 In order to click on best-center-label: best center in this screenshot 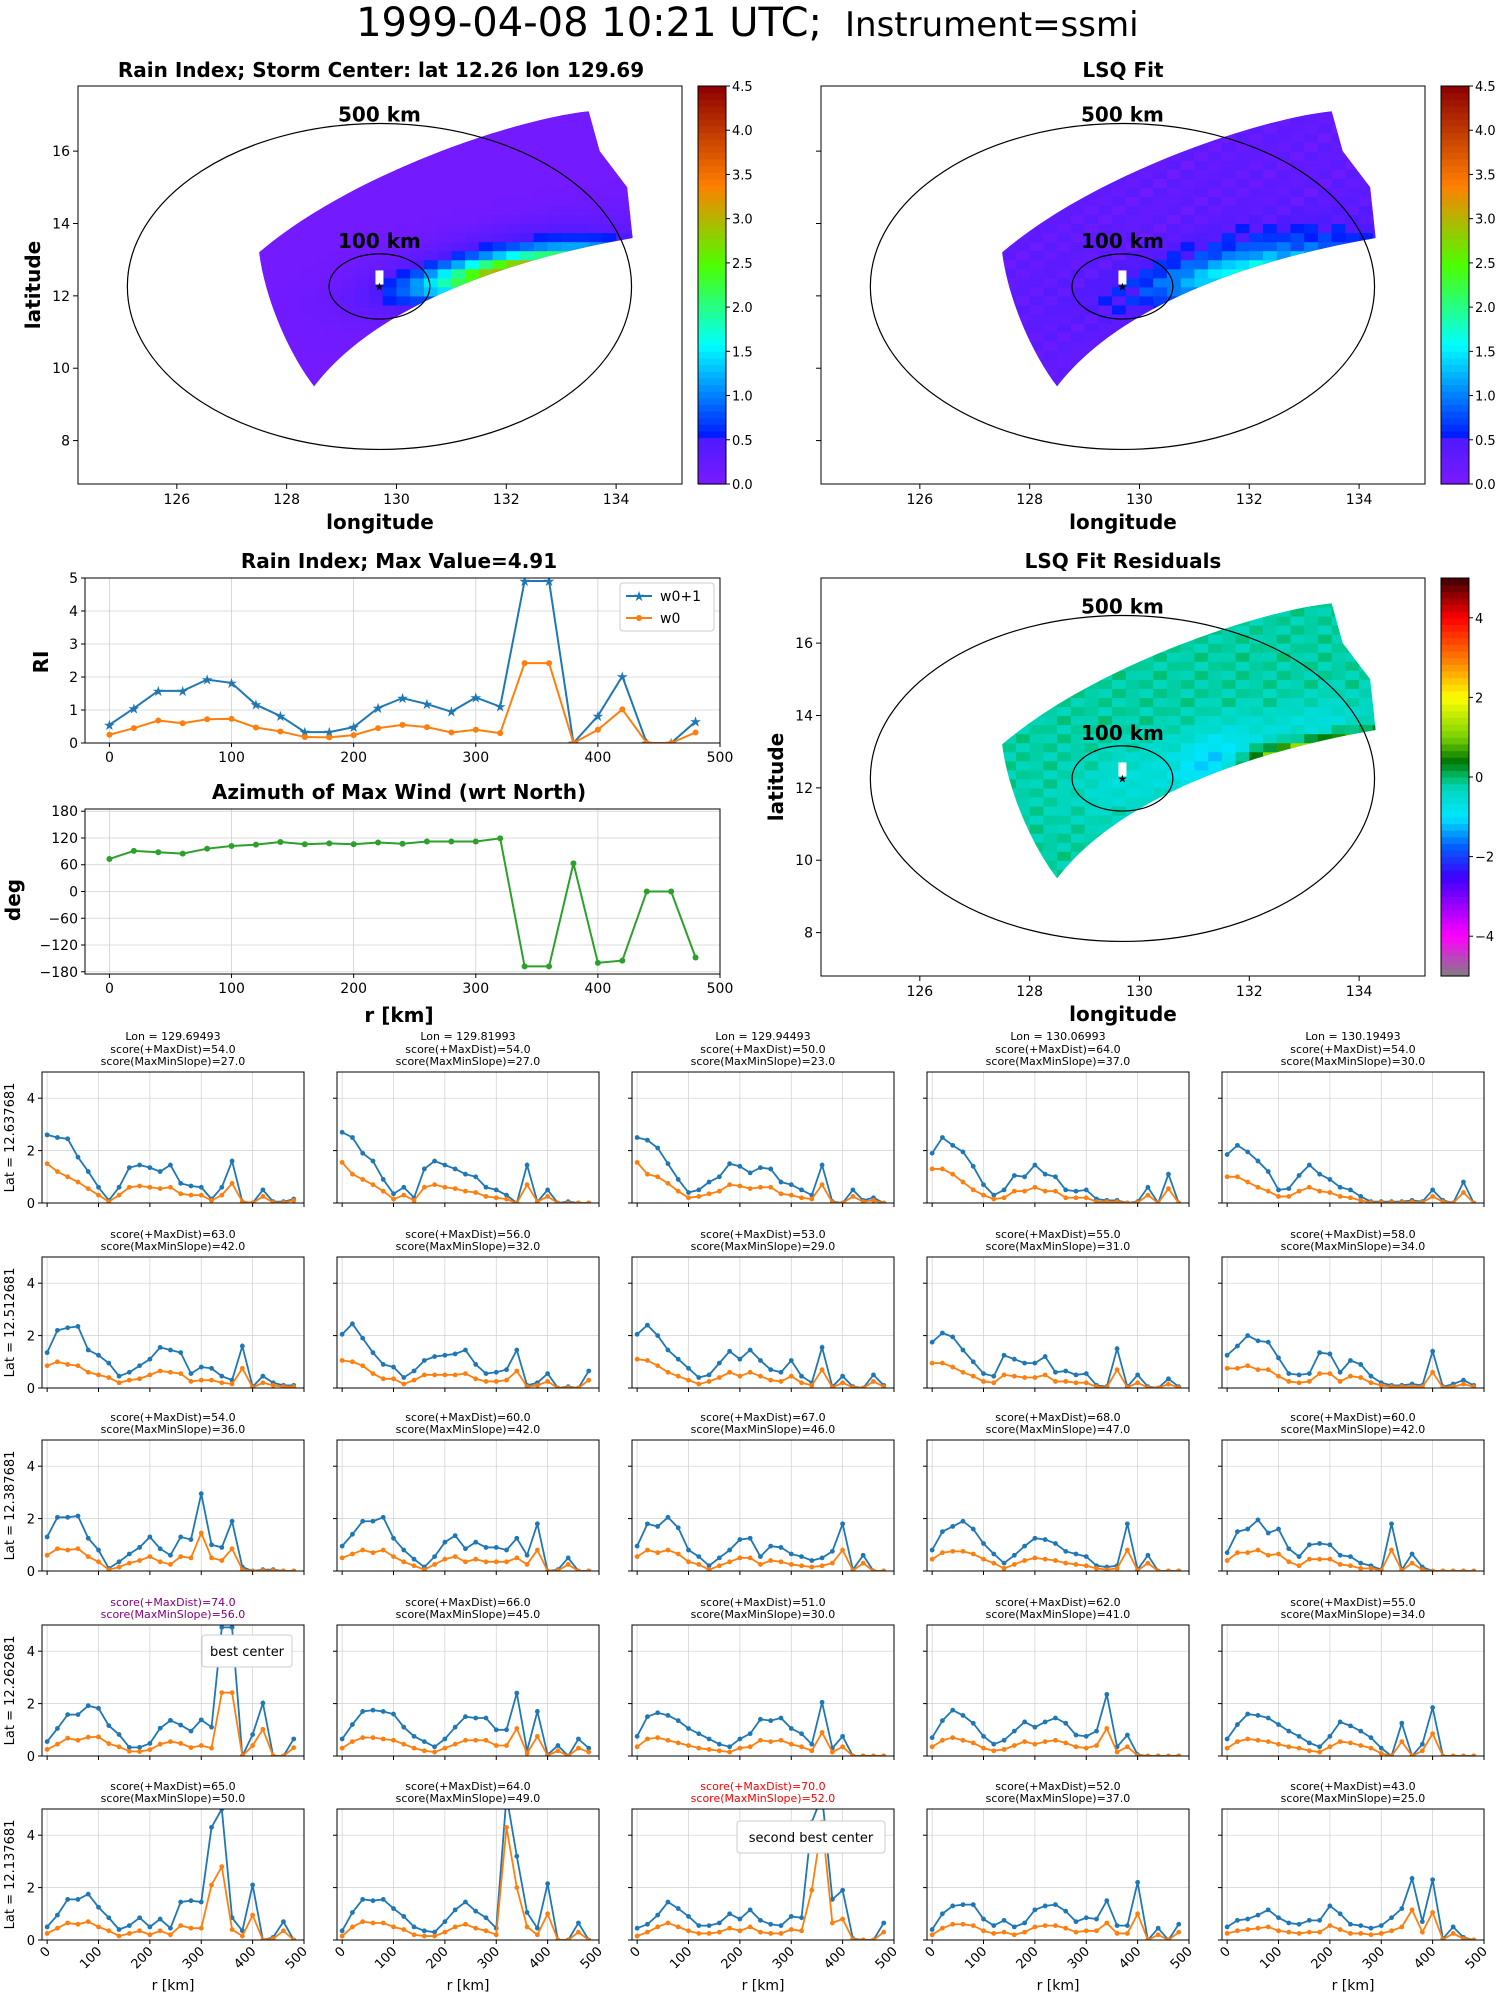, I will do `click(247, 1652)`.